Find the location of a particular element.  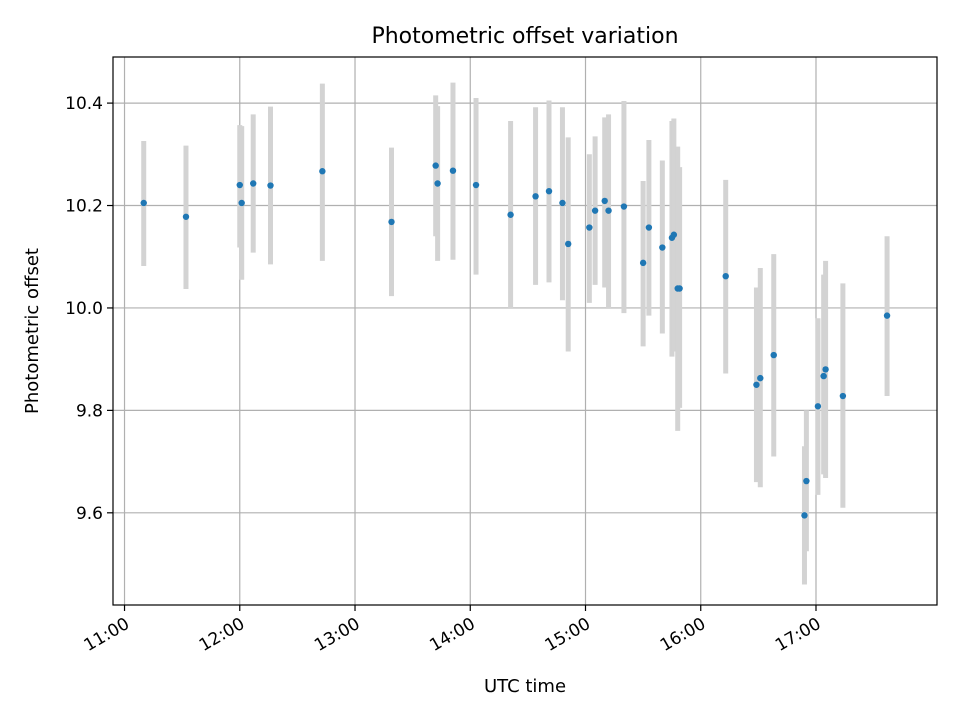

y-axis-label: Photometric offset is located at coordinates (32, 331).